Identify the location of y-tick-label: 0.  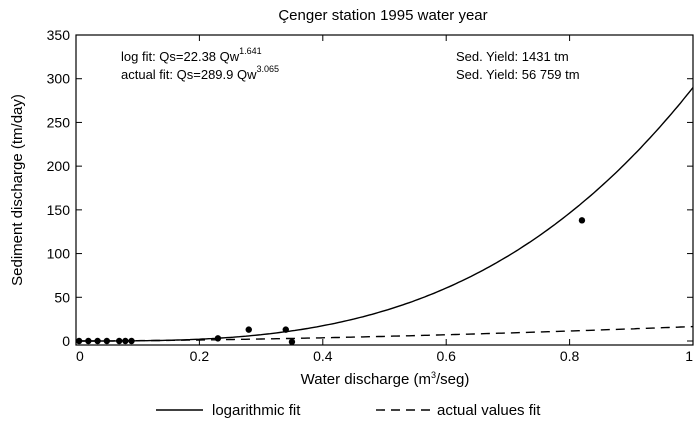
(66, 341).